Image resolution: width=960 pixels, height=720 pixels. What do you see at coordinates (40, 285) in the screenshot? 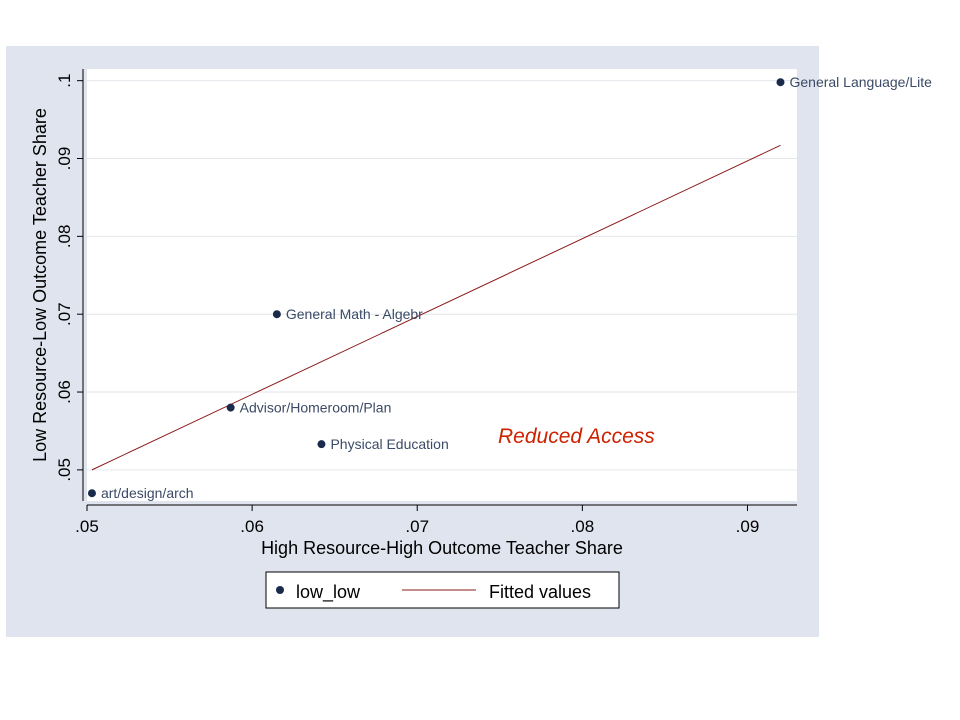
I see `y-axis-title: Low Resource-Low Outcome Teacher Share` at bounding box center [40, 285].